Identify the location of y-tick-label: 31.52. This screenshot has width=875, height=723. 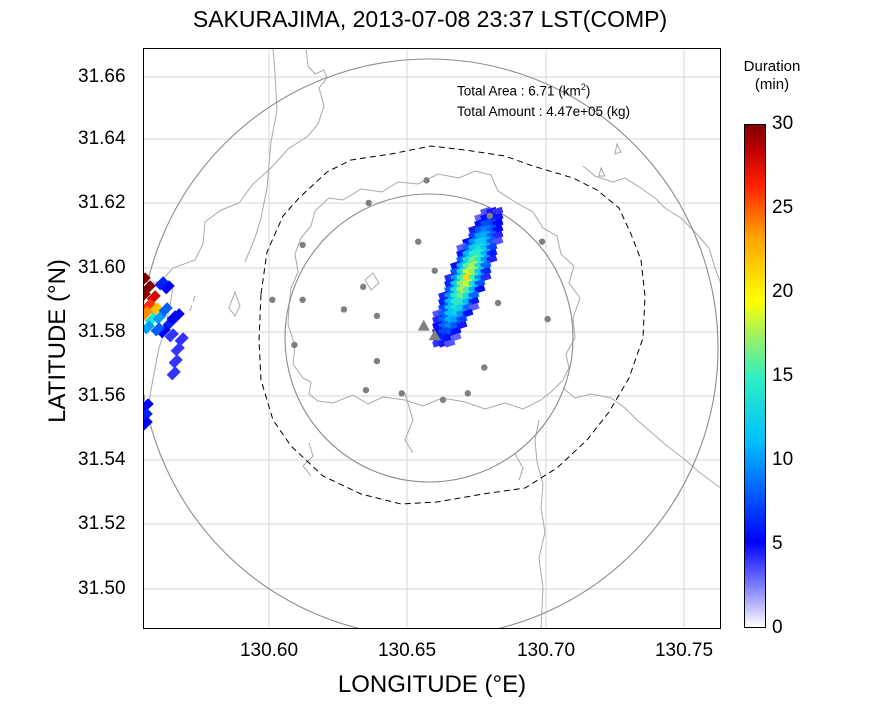
(102, 523).